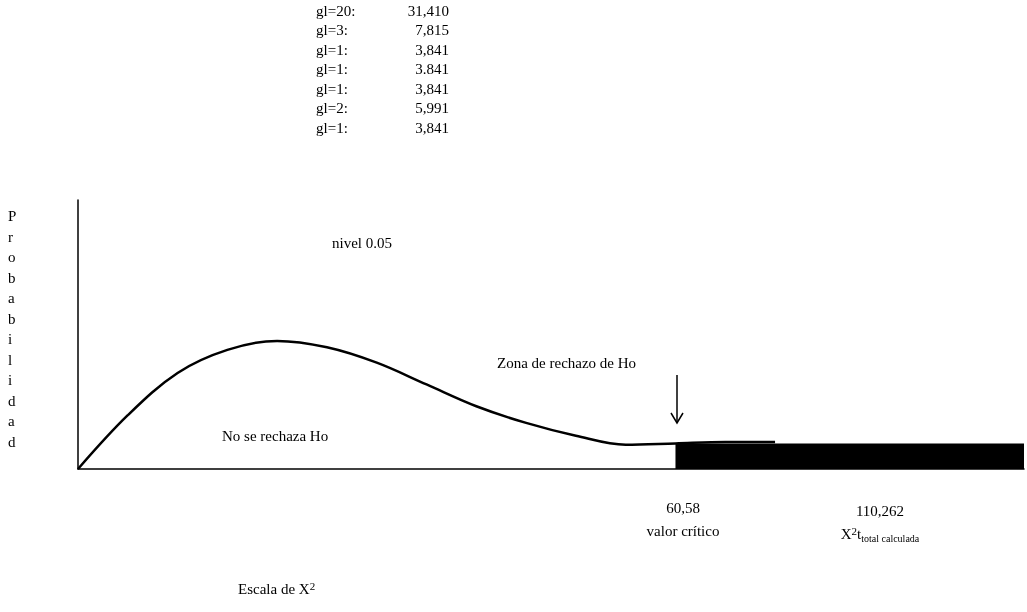  What do you see at coordinates (362, 242) in the screenshot?
I see `text: nivel 0.05` at bounding box center [362, 242].